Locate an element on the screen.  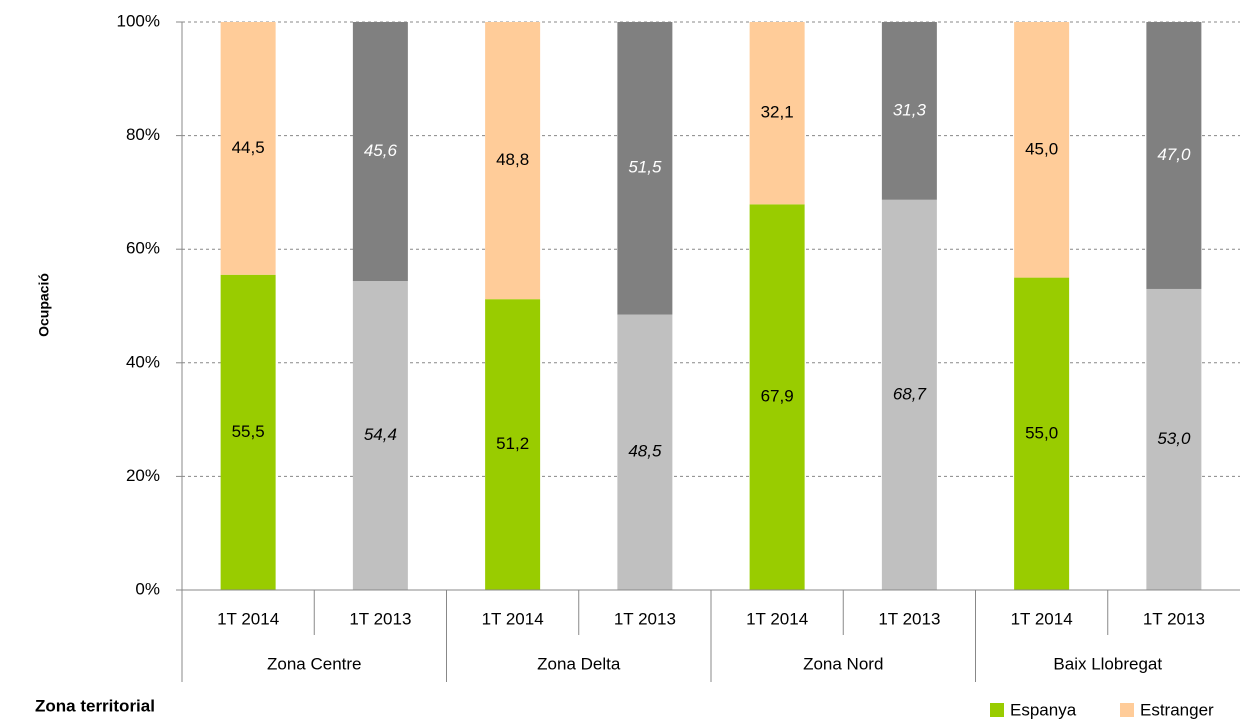
y-tick-label: 40% is located at coordinates (143, 361).